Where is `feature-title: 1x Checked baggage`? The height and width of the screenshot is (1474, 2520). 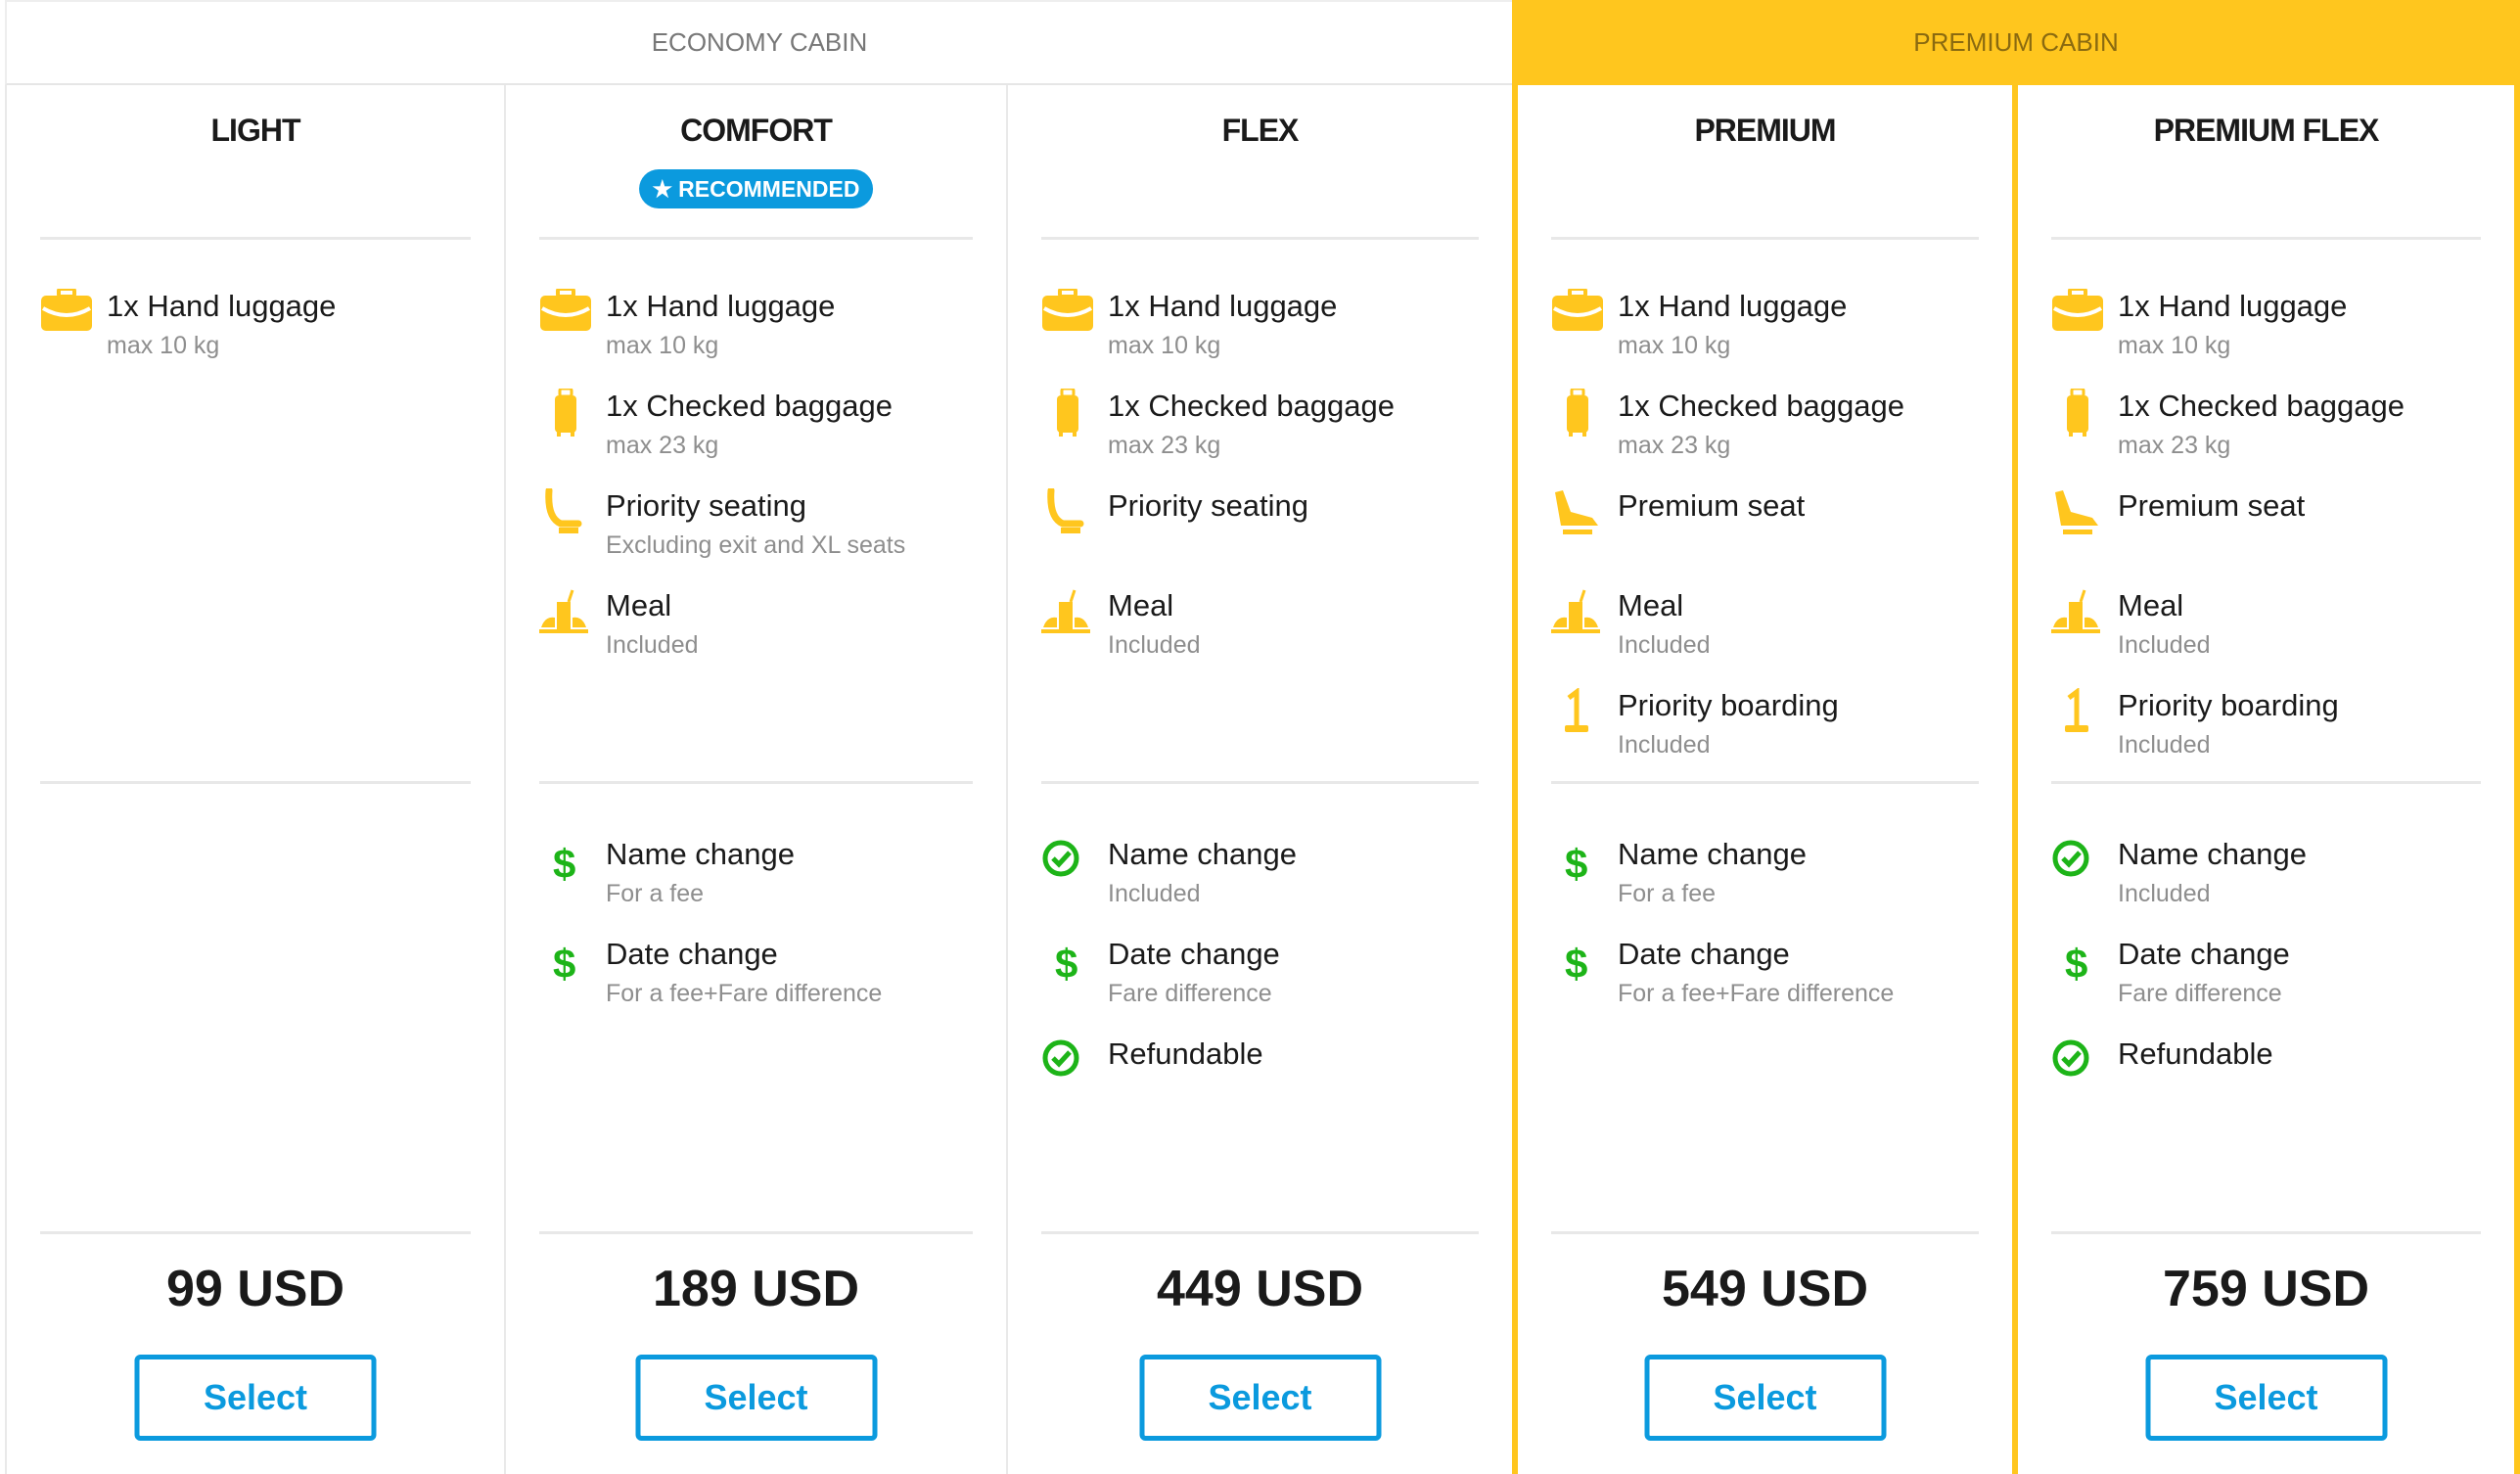 feature-title: 1x Checked baggage is located at coordinates (1252, 406).